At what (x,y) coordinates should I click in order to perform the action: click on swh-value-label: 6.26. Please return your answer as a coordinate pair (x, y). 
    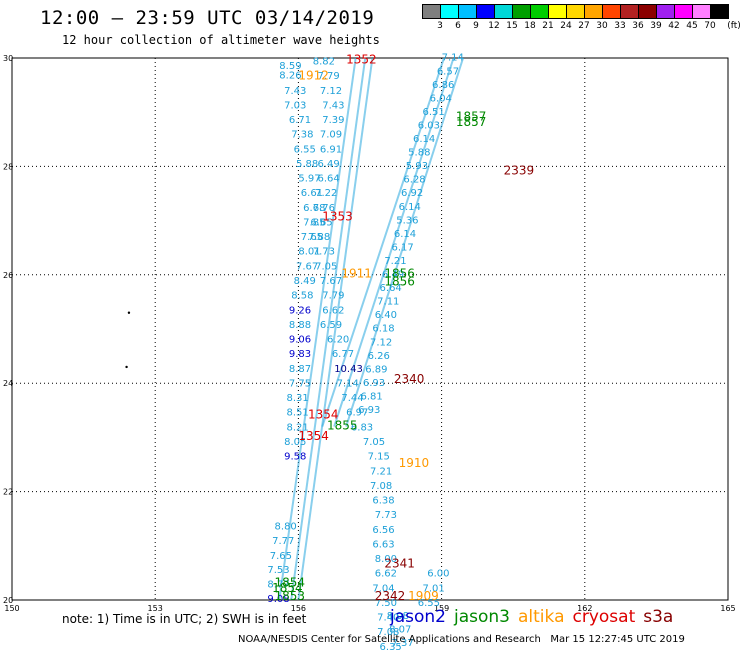
    Looking at the image, I should click on (379, 356).